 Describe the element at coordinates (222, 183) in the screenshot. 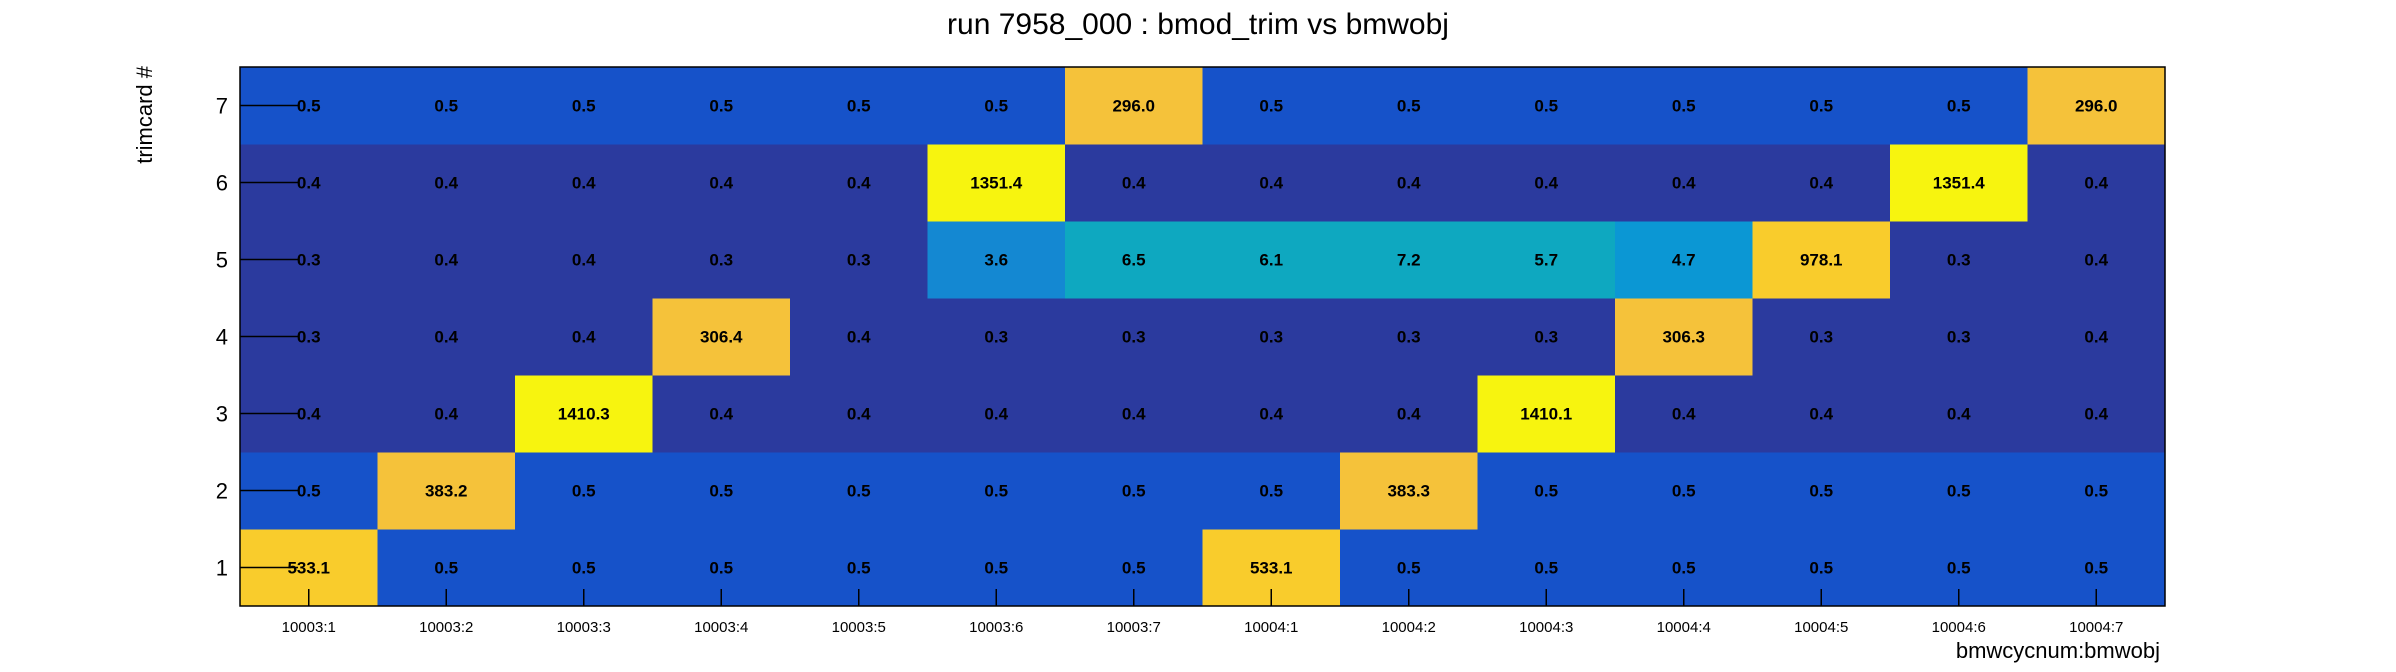

I see `y-tick-label: 6` at that location.